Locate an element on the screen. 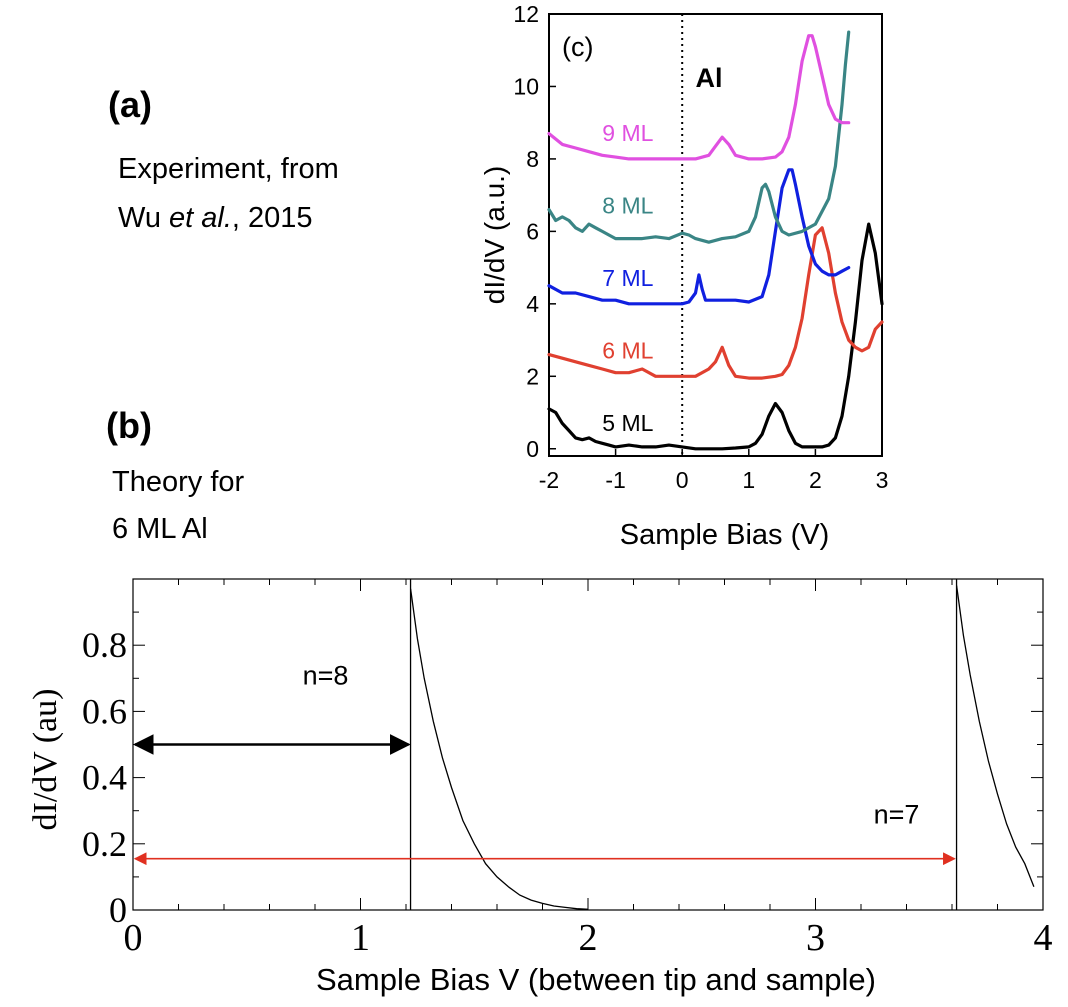  experiment-x-tick-label: -1 is located at coordinates (615, 480).